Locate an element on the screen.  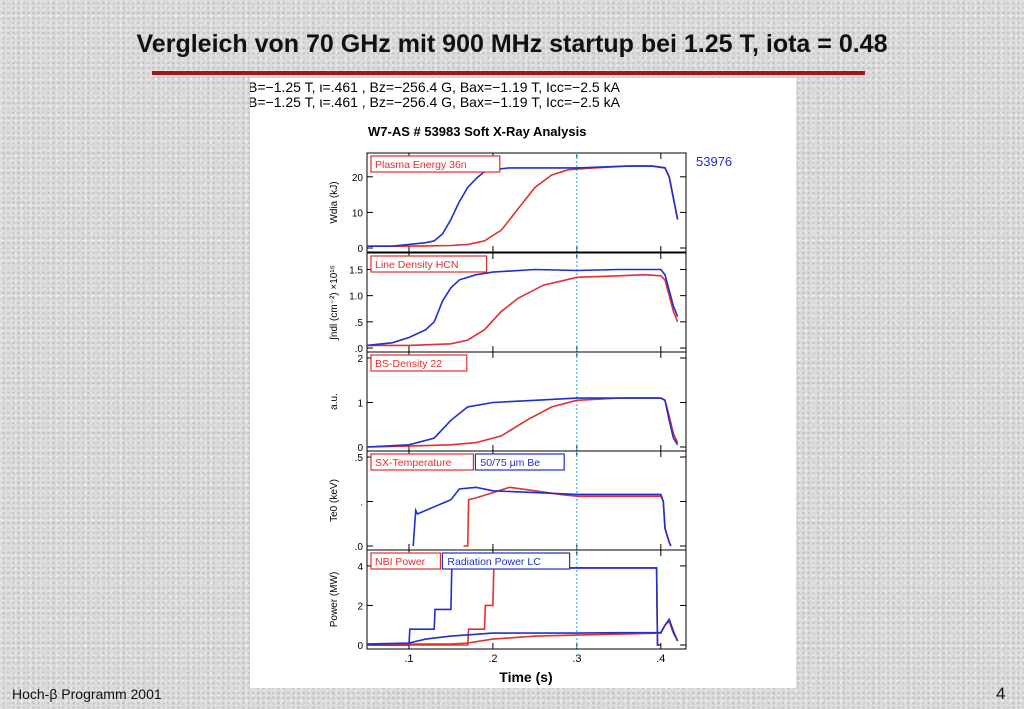
y-axis-label: ∫ndl (cm⁻²) ×10¹⁶ is located at coordinates (334, 303).